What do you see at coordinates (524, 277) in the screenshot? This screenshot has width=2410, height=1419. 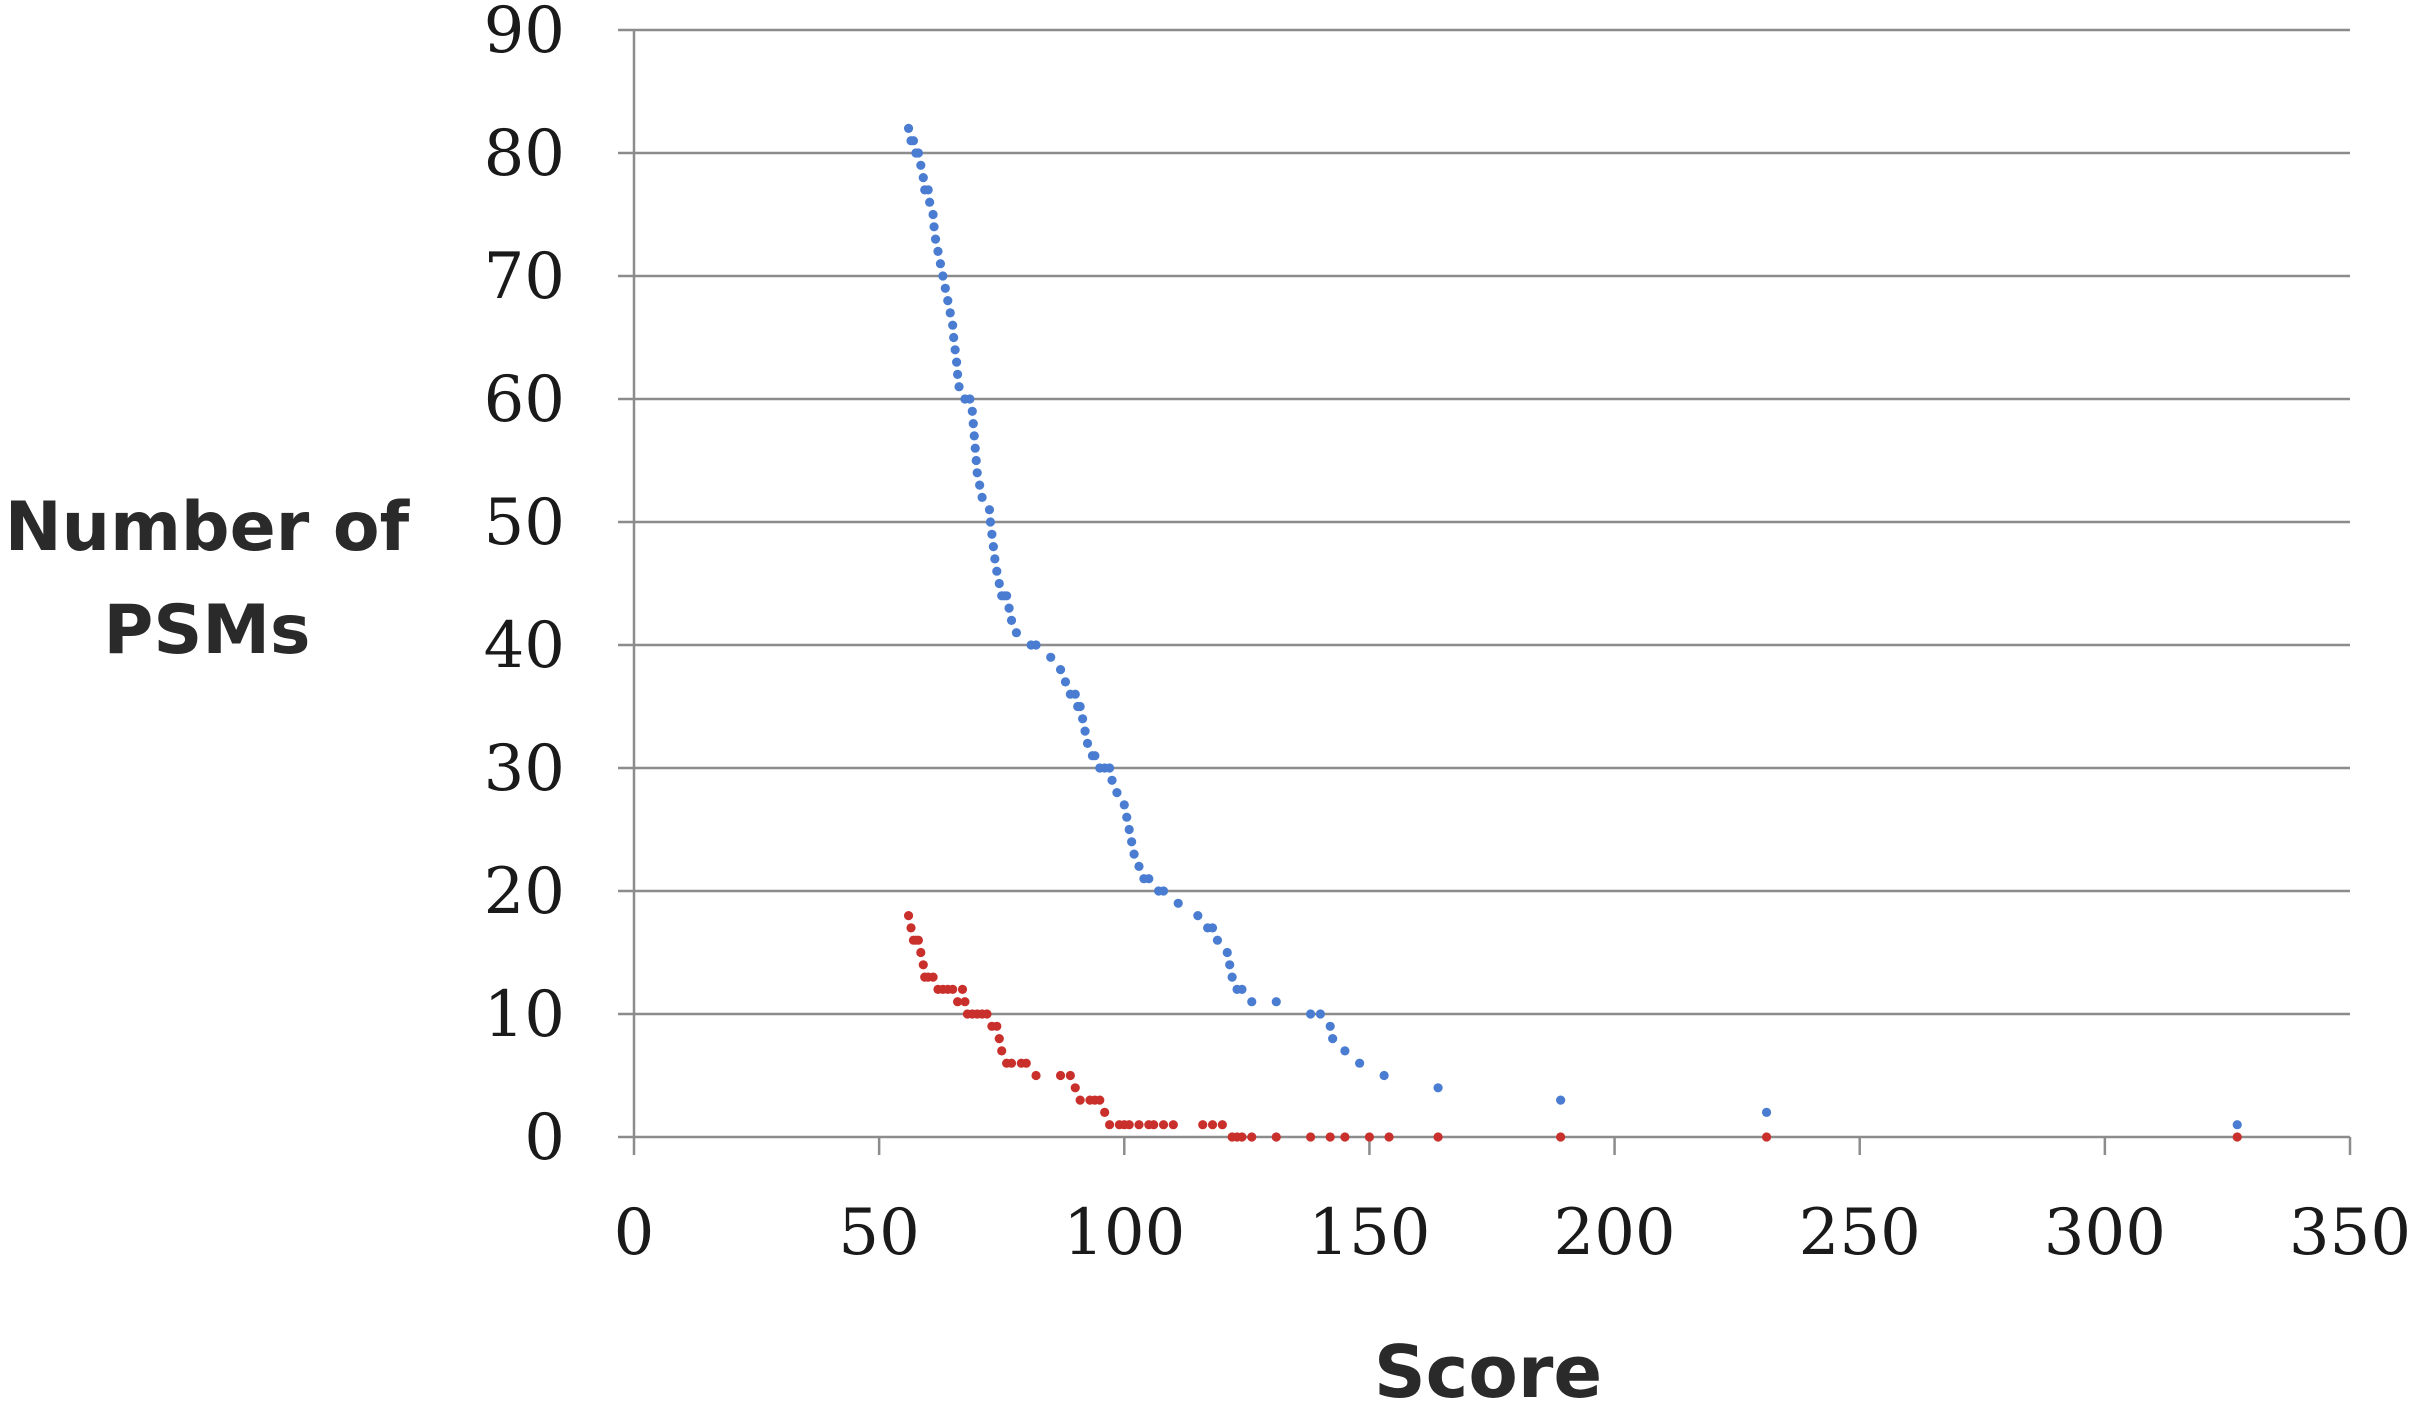 I see `y-tick-label: 70` at bounding box center [524, 277].